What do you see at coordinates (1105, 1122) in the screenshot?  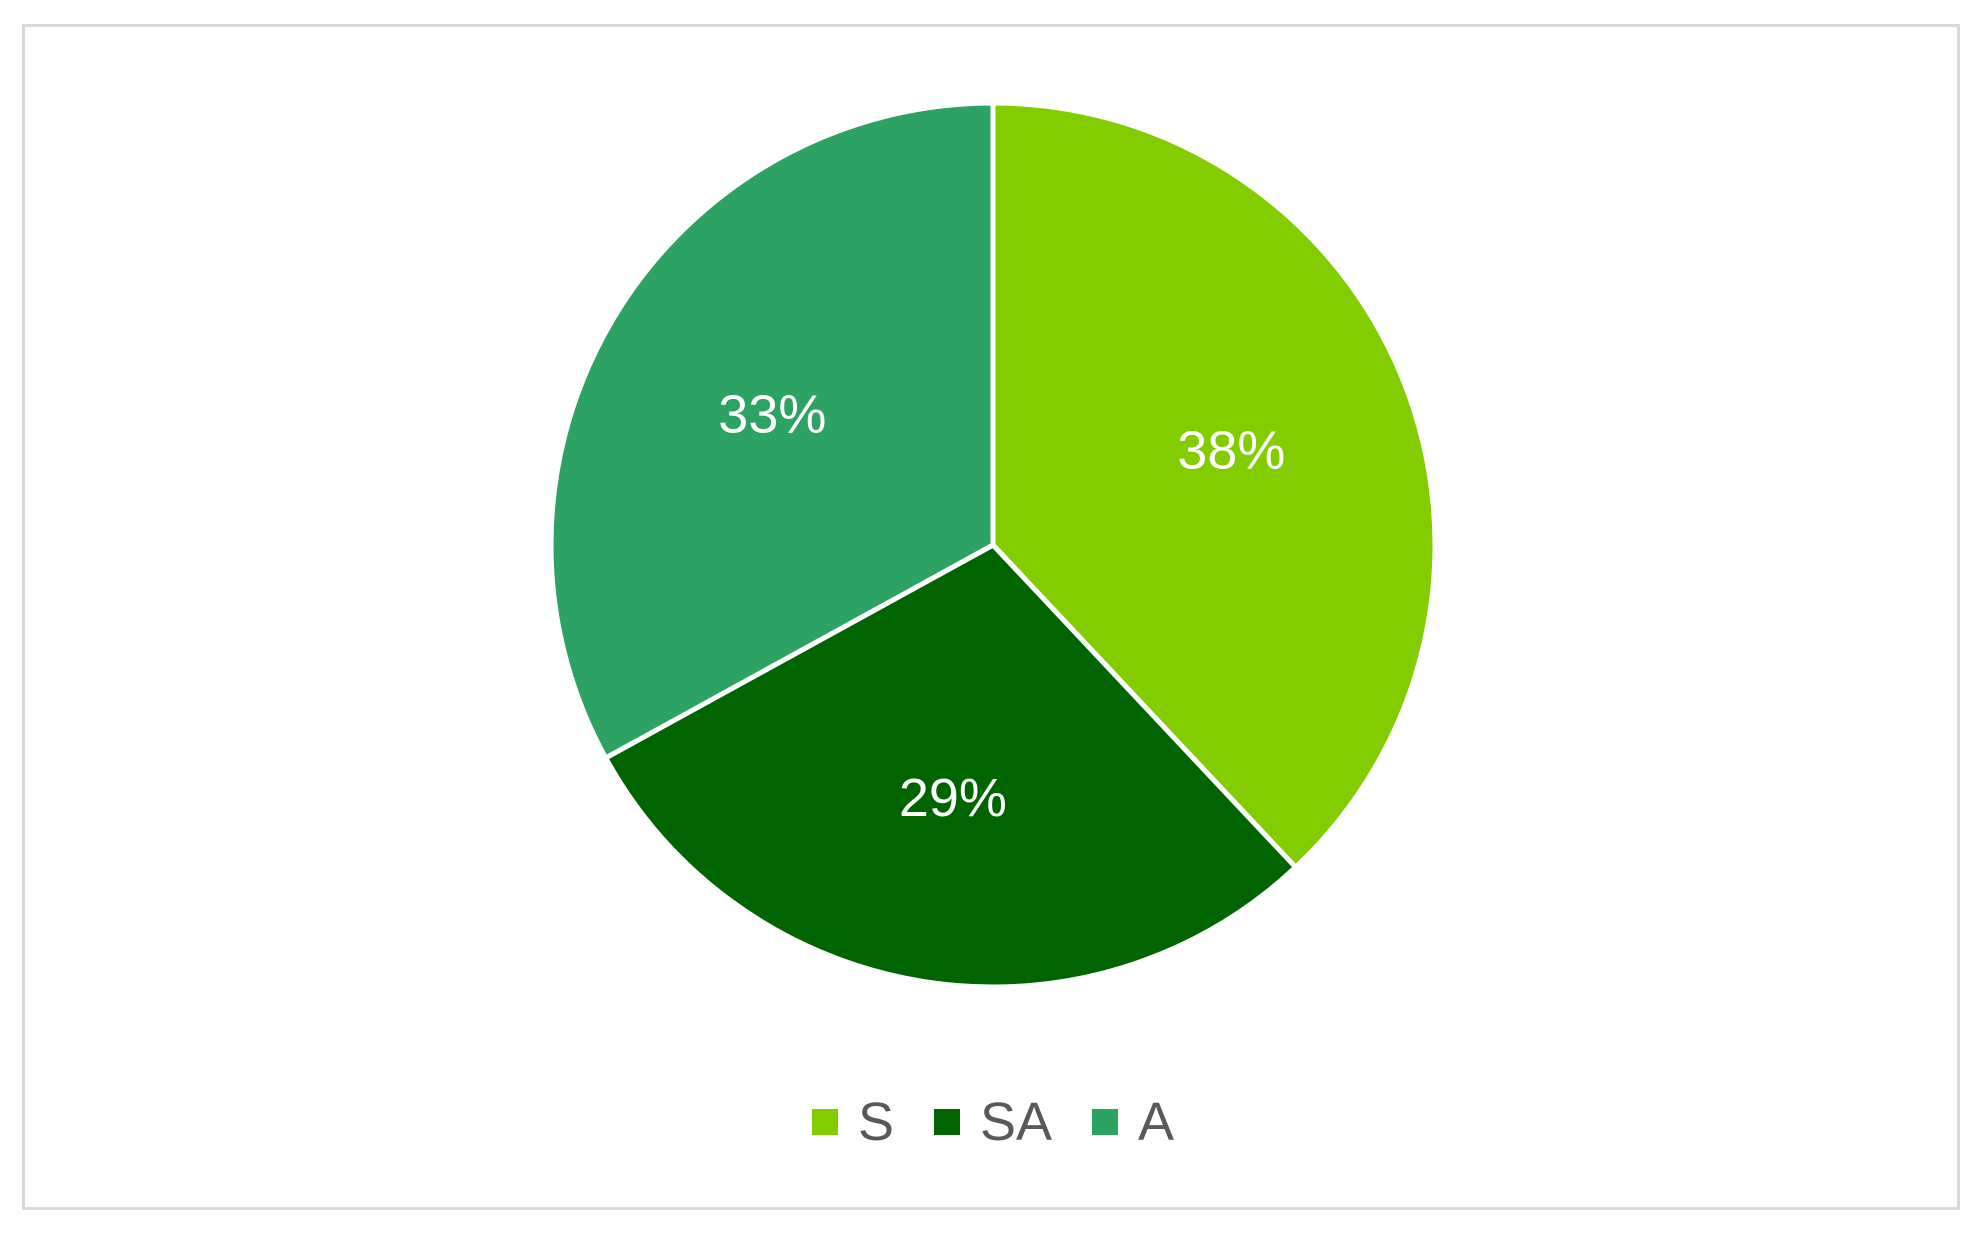 I see `legend-swatch-a` at bounding box center [1105, 1122].